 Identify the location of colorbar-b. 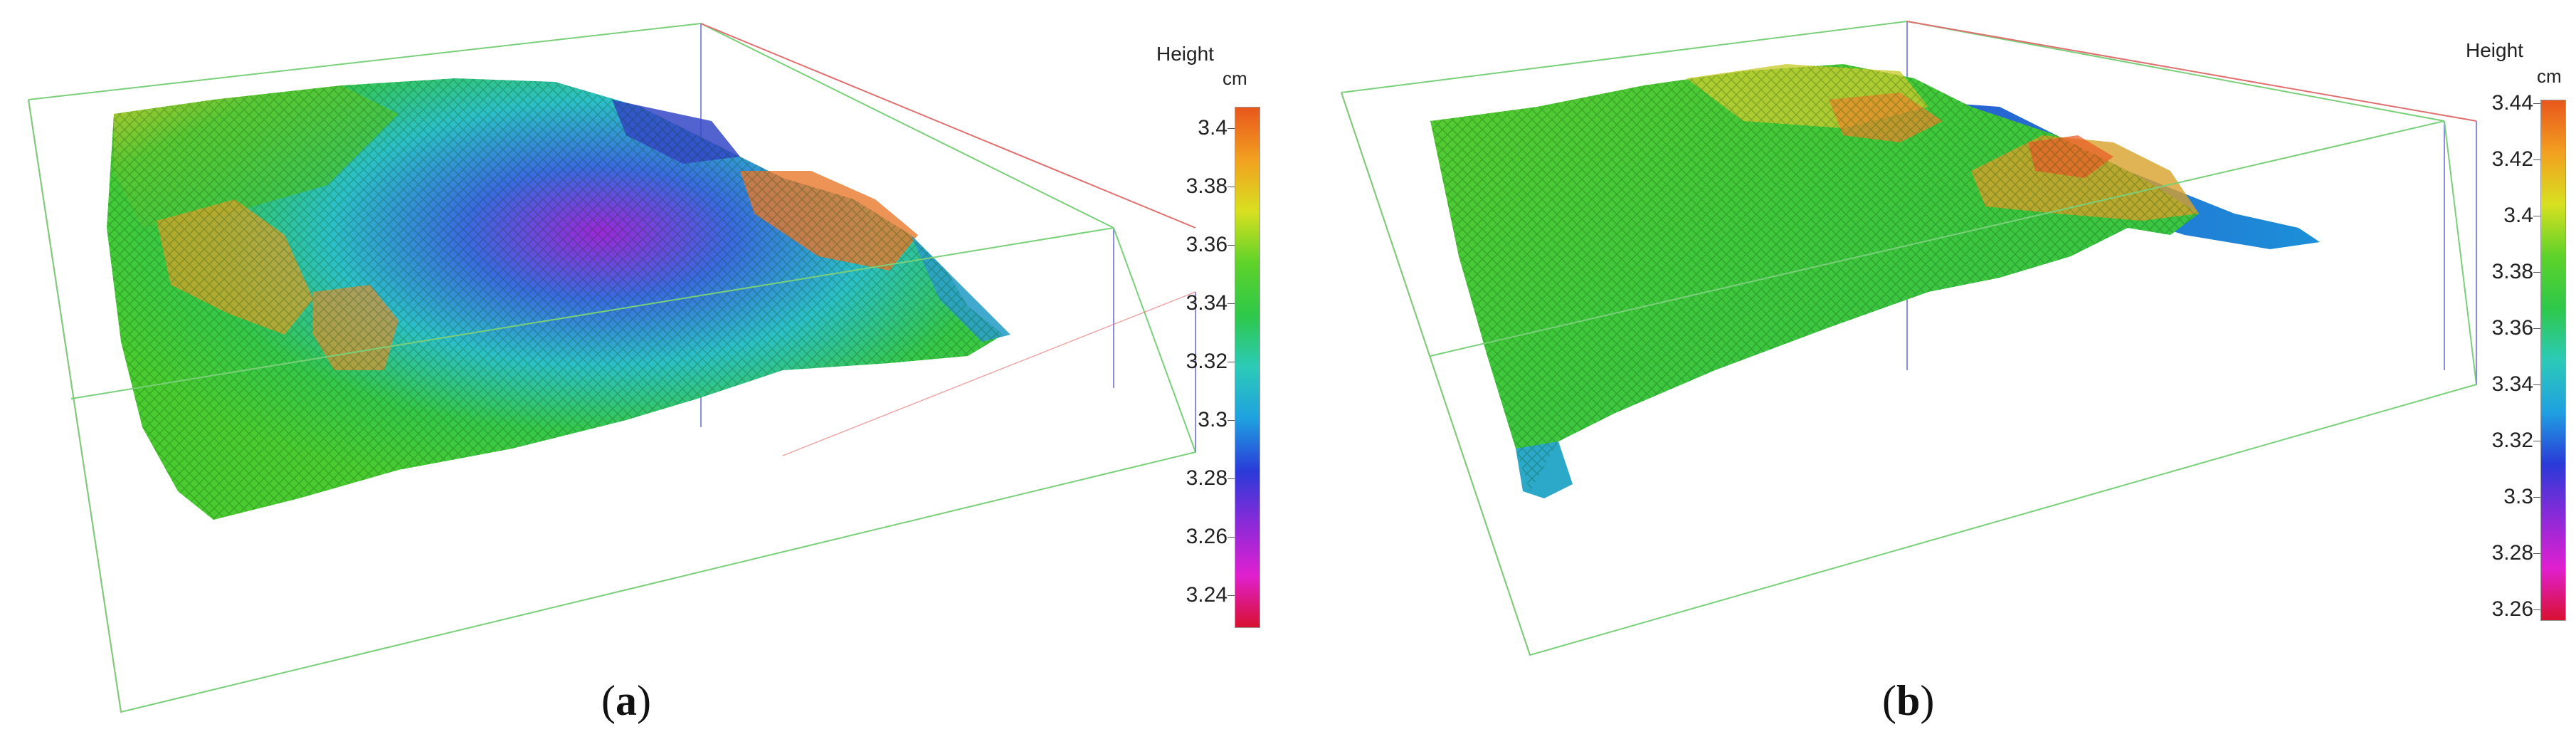
(2553, 360).